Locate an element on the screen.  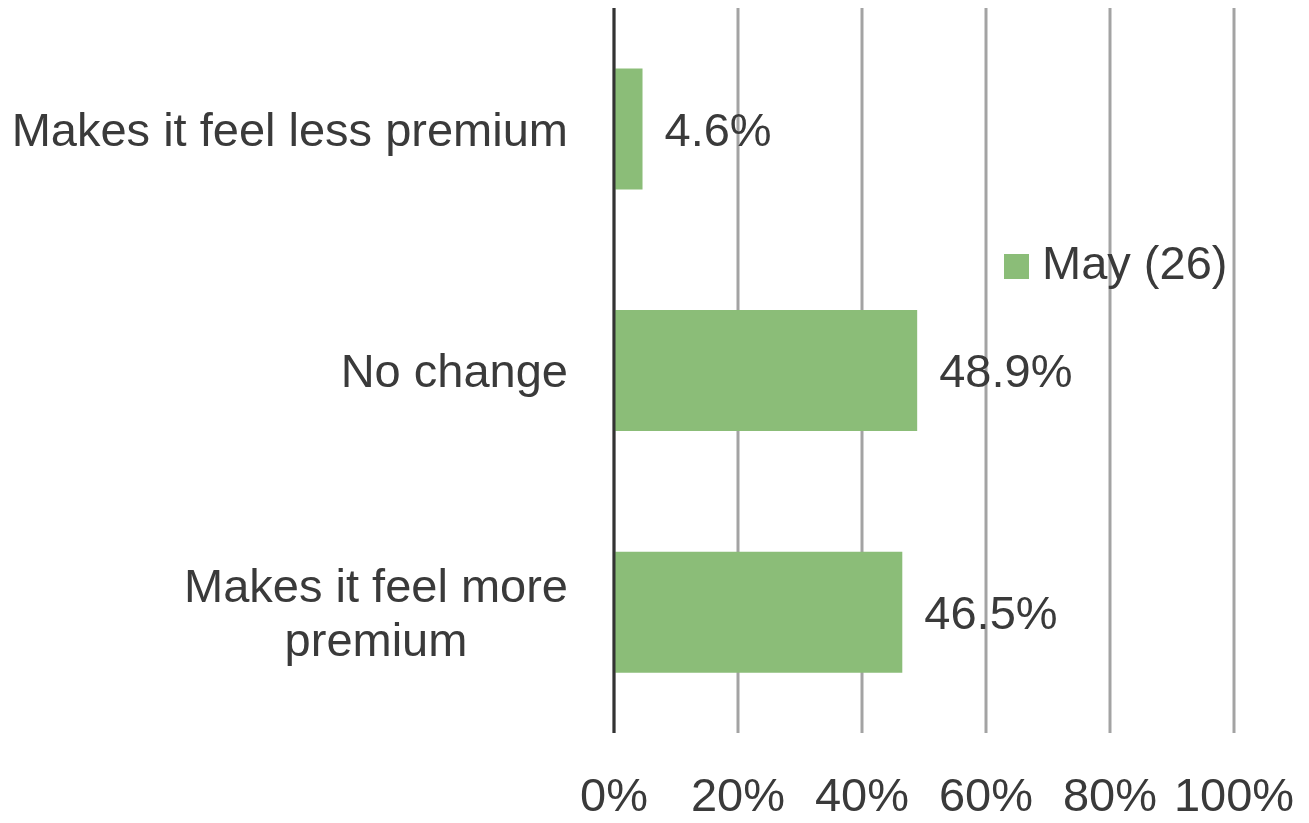
y-tick-label: Makes it feel more premium is located at coordinates (376, 612).